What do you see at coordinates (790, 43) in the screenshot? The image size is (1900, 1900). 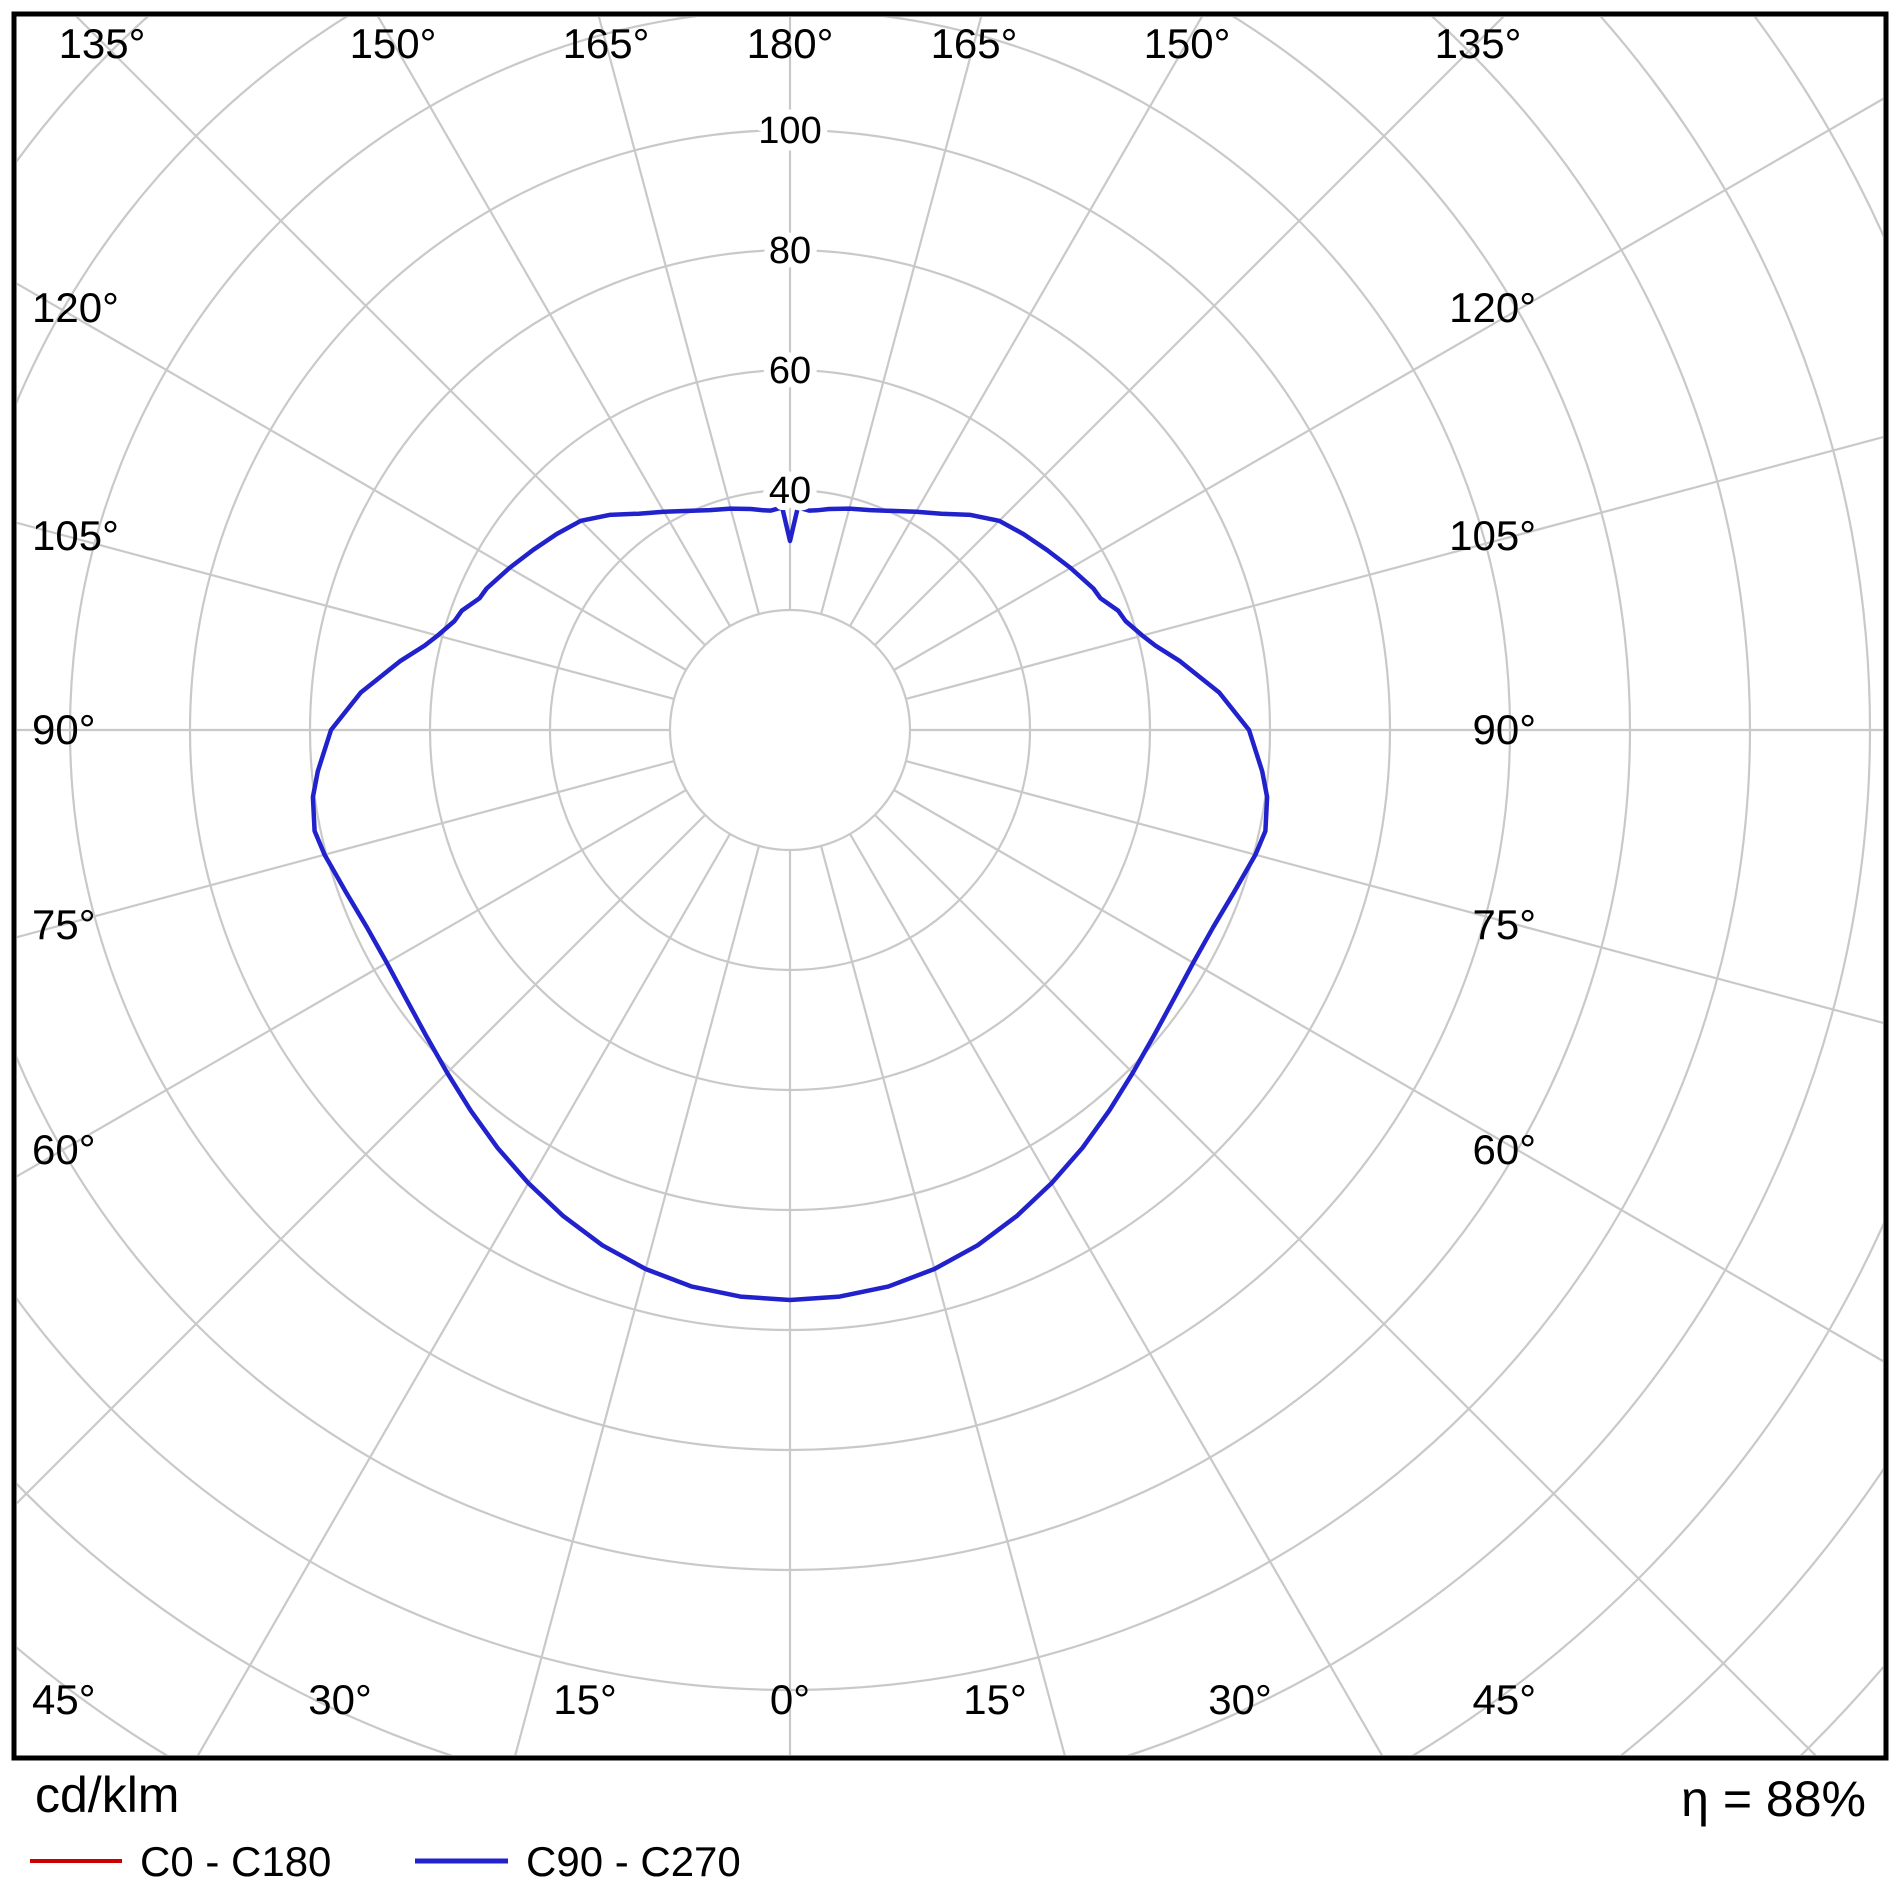 I see `angle-label: 180°` at bounding box center [790, 43].